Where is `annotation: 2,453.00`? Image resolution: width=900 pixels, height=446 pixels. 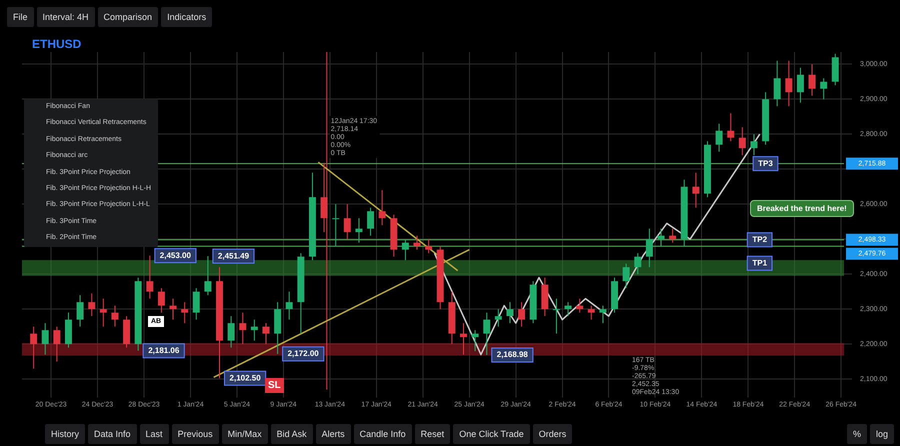
annotation: 2,453.00 is located at coordinates (176, 255).